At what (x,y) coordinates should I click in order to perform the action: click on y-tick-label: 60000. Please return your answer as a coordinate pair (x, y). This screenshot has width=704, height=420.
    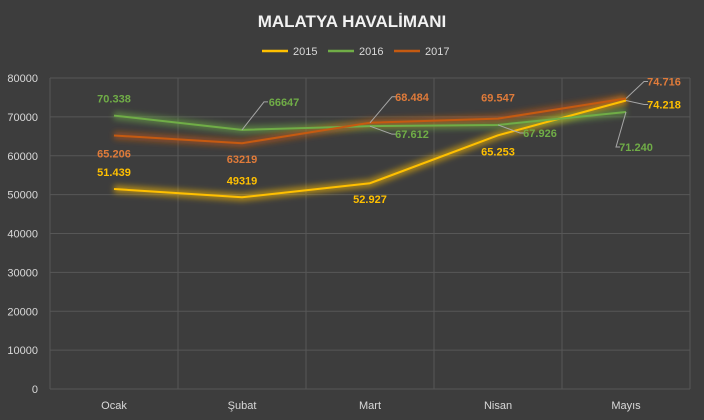
    Looking at the image, I should click on (22, 157).